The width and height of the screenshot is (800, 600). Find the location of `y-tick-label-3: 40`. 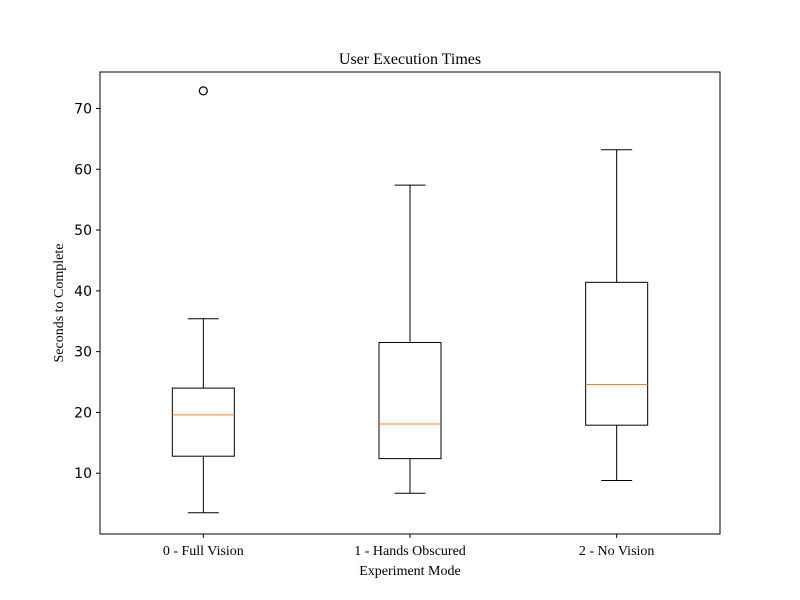

y-tick-label-3: 40 is located at coordinates (83, 292).